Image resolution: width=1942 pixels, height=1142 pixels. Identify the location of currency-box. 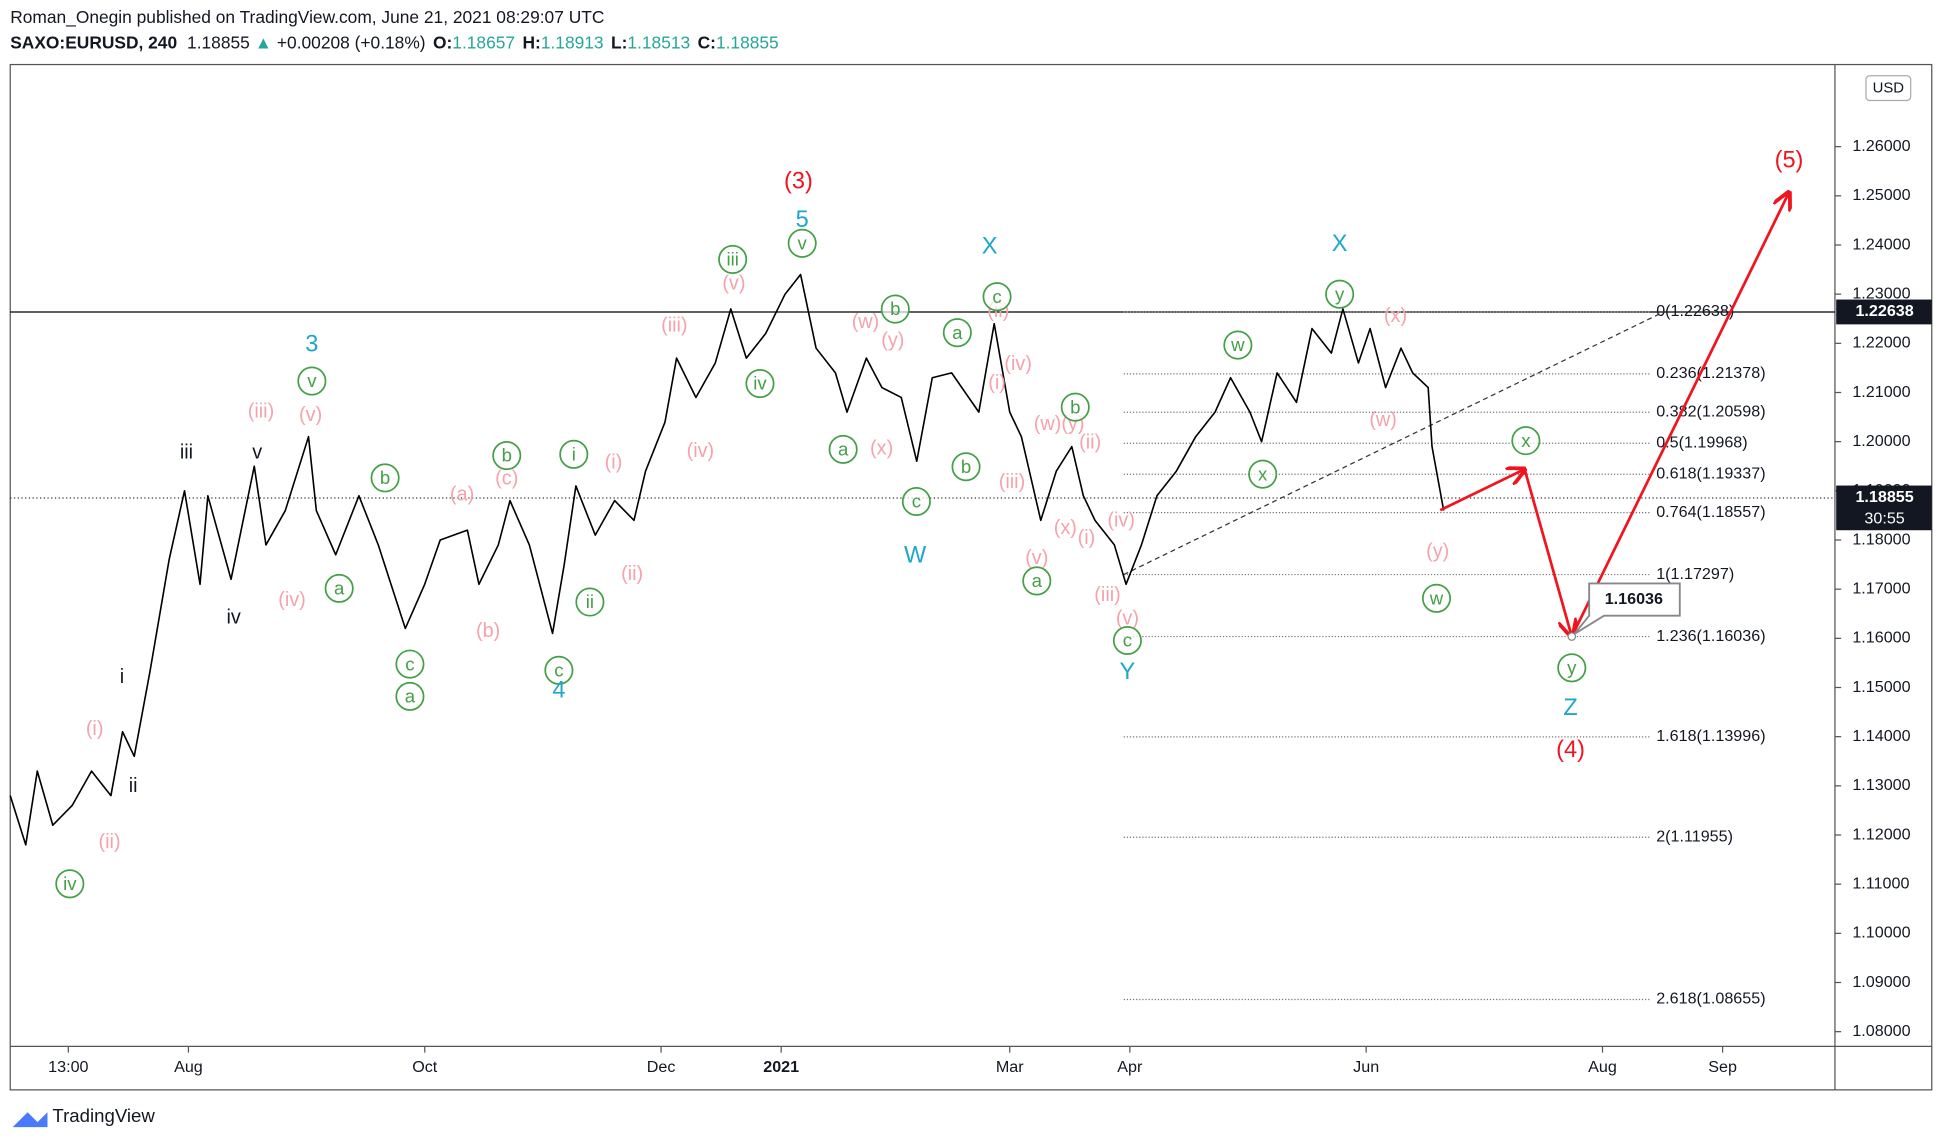
(1888, 88).